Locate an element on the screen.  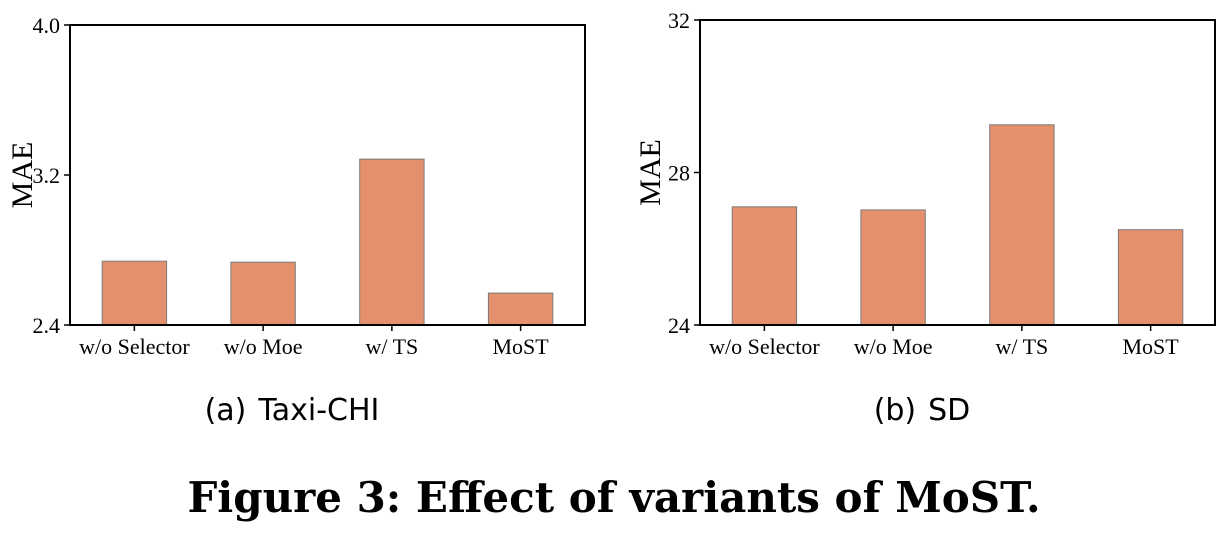
subcaption-name: SD is located at coordinates (949, 410).